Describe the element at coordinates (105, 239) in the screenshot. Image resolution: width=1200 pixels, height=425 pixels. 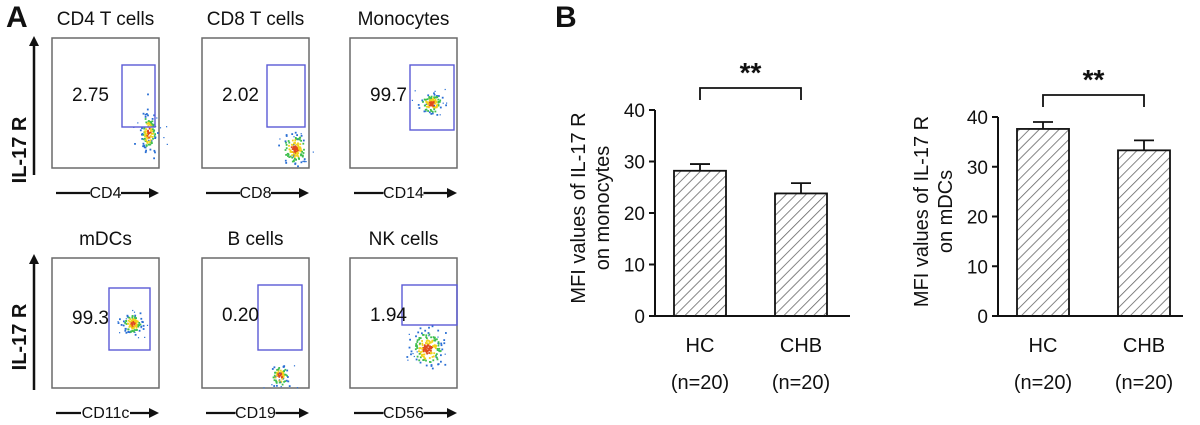
I see `flow-plot-title: mDCs` at that location.